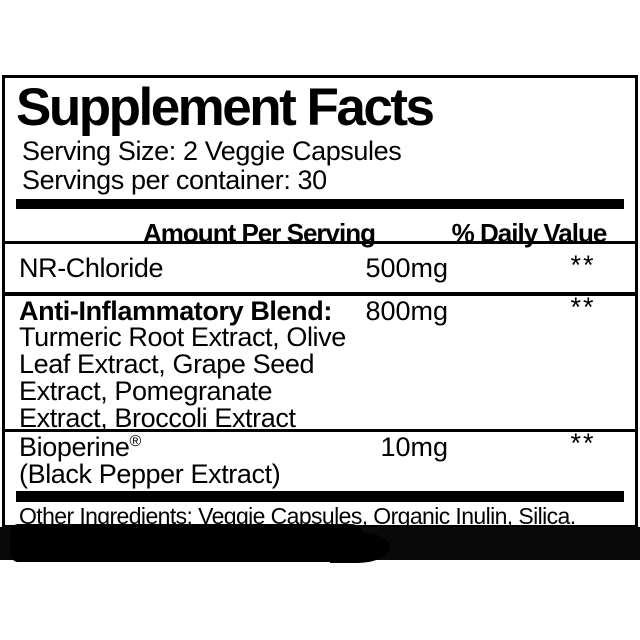 The height and width of the screenshot is (640, 640). Describe the element at coordinates (175, 311) in the screenshot. I see `ingredient-name-blend: Anti-Inflammatory Blend:` at that location.